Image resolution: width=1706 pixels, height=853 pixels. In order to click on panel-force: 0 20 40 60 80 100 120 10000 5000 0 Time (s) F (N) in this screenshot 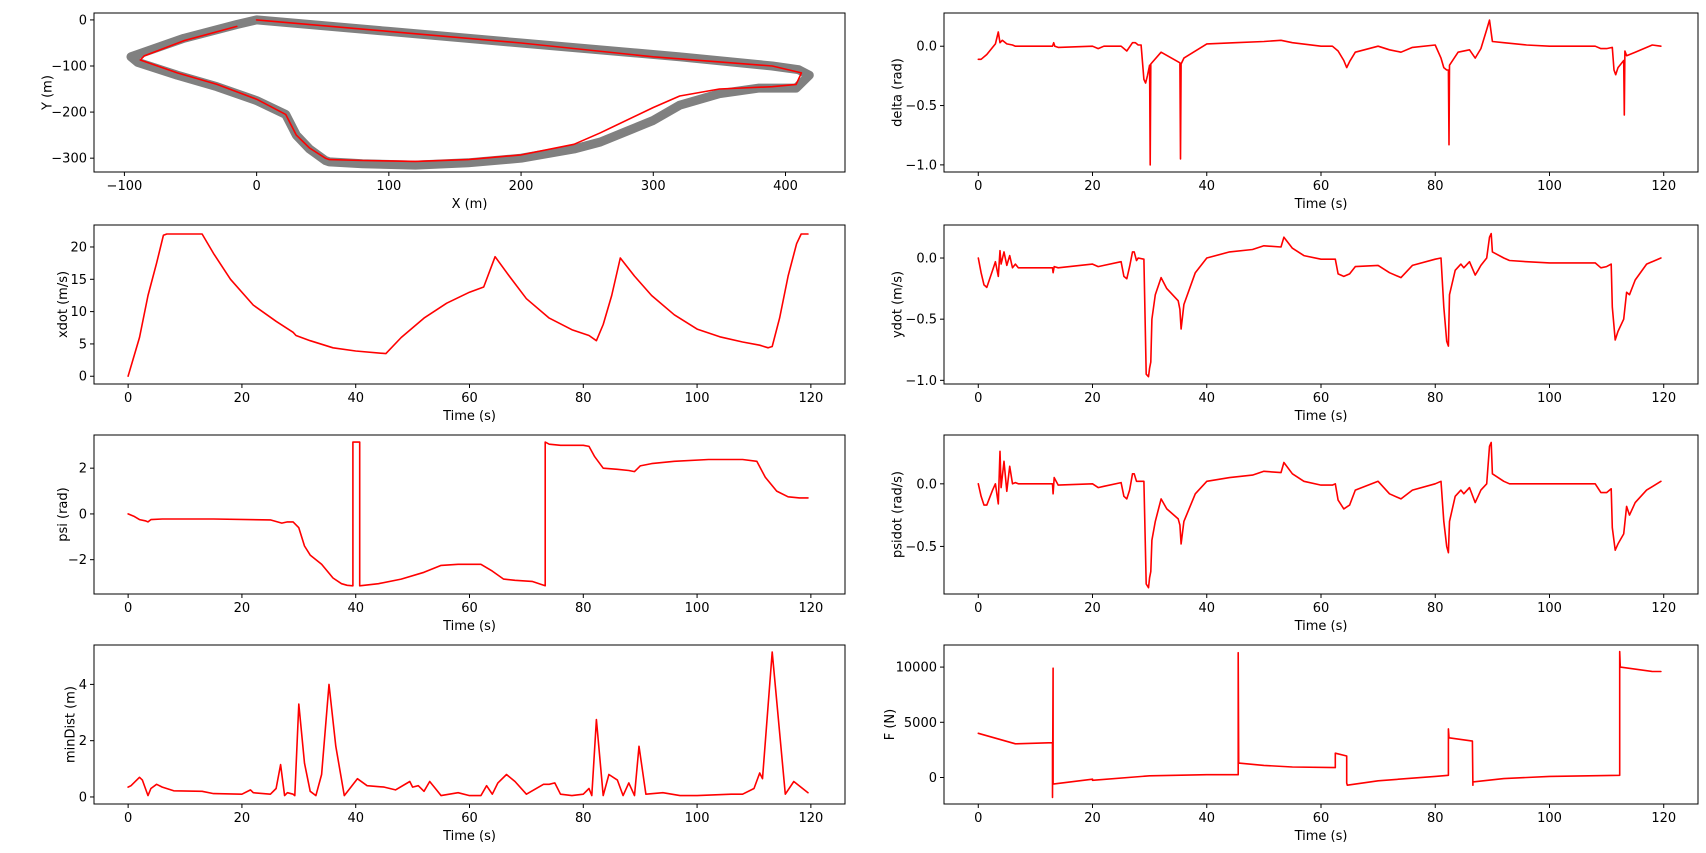, I will do `click(1291, 744)`.